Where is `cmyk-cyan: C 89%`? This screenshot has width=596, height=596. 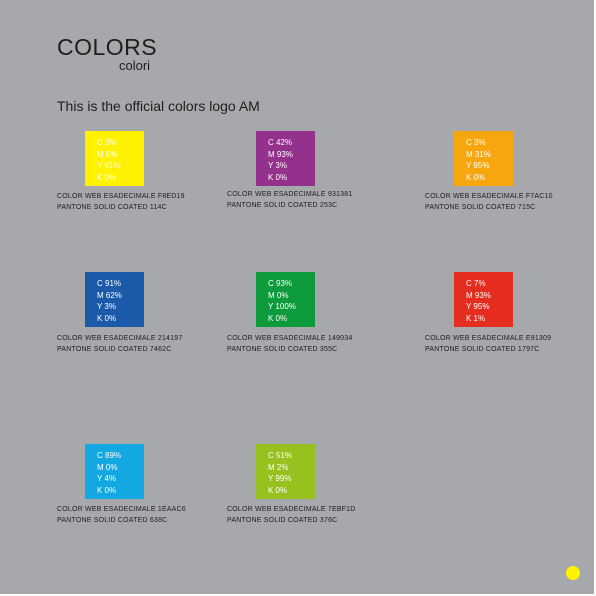
cmyk-cyan: C 89% is located at coordinates (109, 455).